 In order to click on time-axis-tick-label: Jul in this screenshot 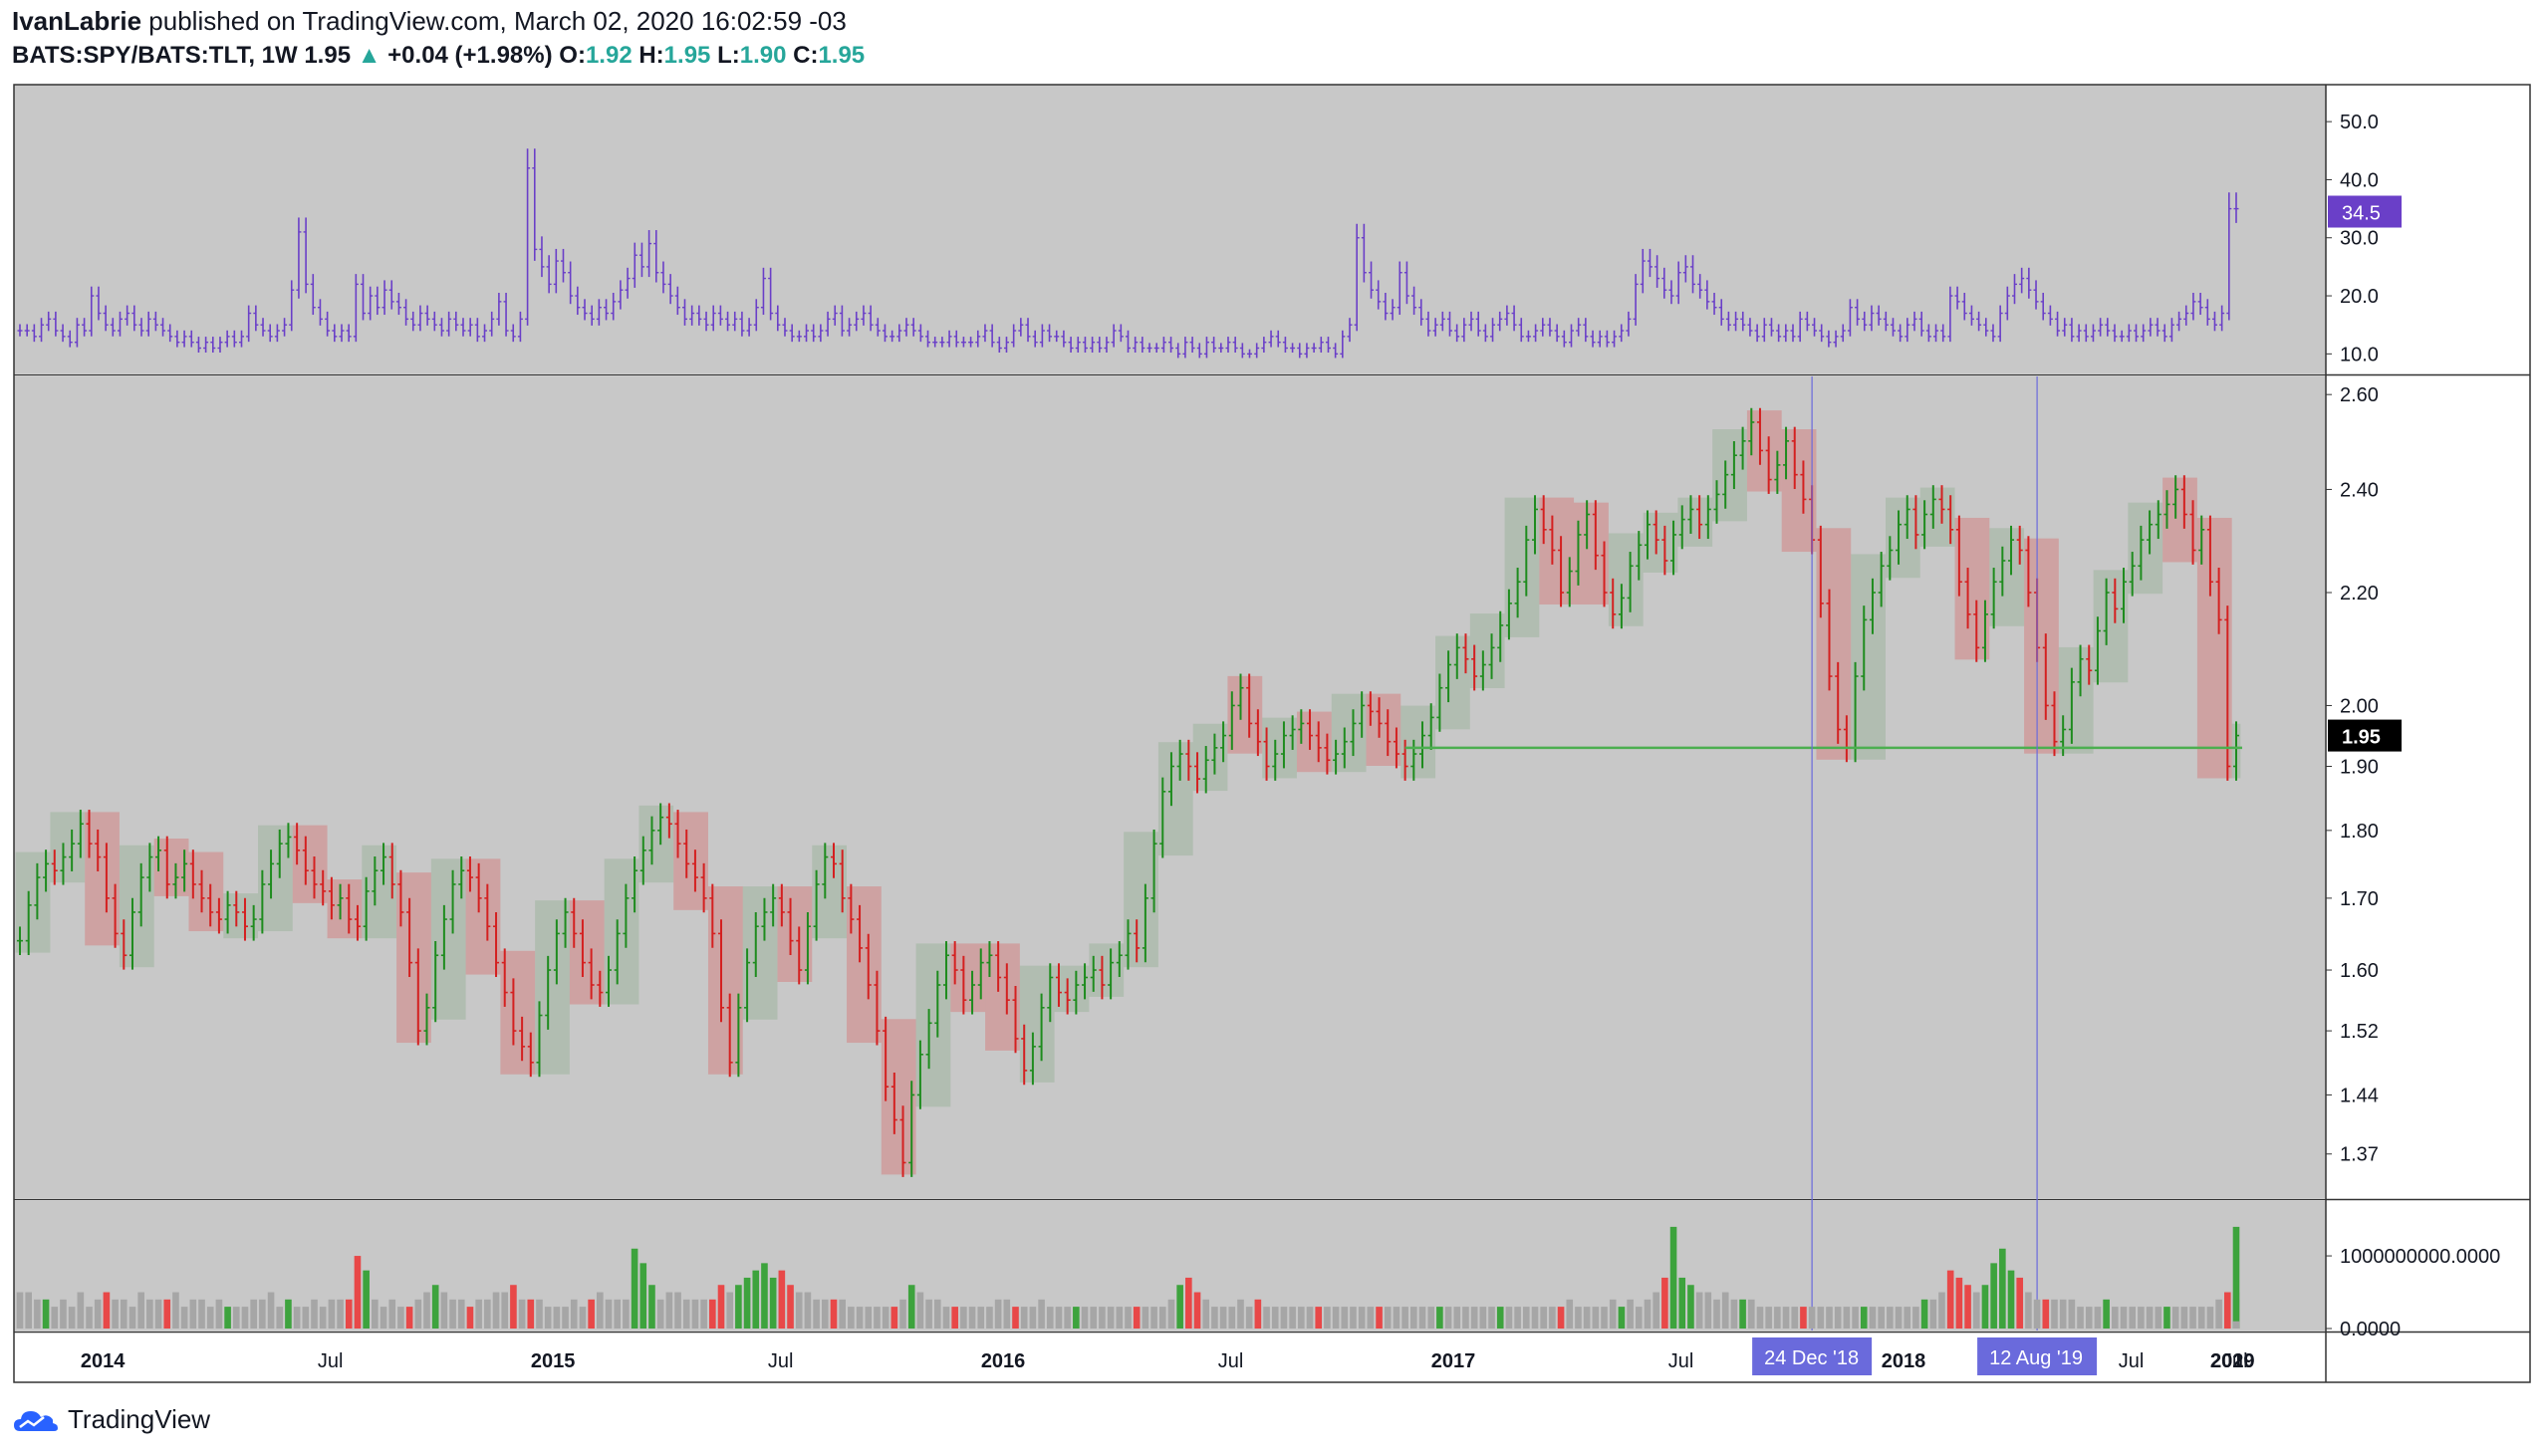, I will do `click(781, 1361)`.